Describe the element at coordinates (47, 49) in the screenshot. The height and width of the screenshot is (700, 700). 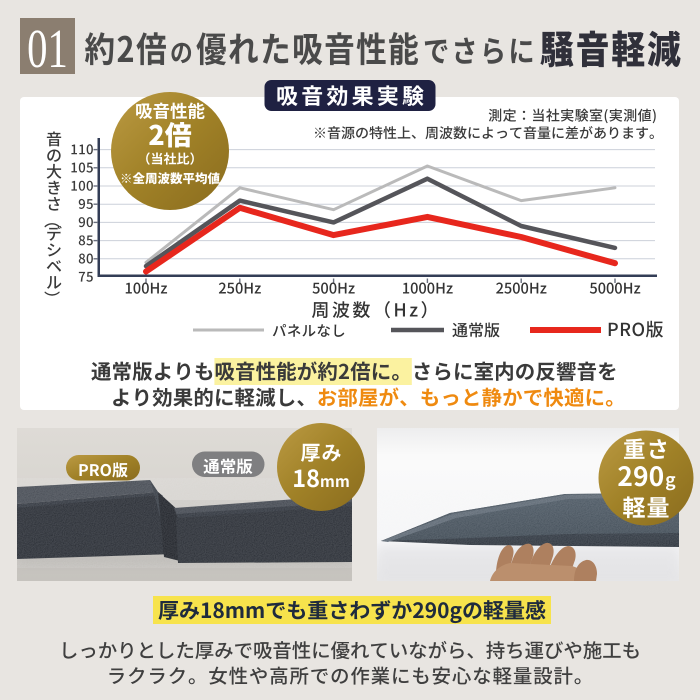
I see `svg-text: 01` at that location.